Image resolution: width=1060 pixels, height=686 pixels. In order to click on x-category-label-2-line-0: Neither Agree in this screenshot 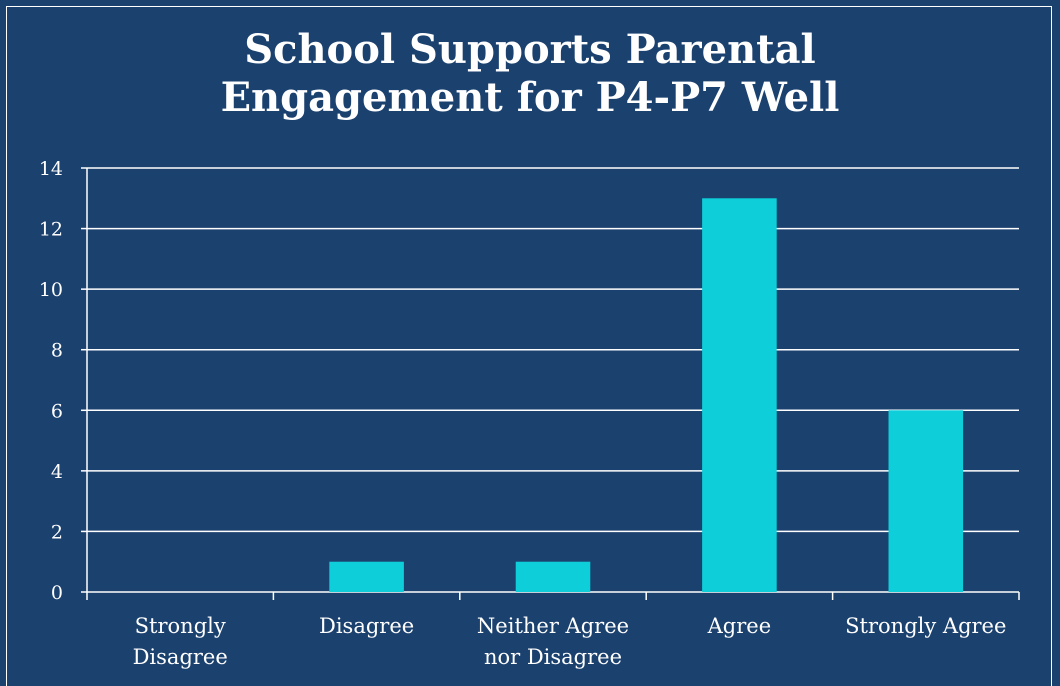, I will do `click(553, 626)`.